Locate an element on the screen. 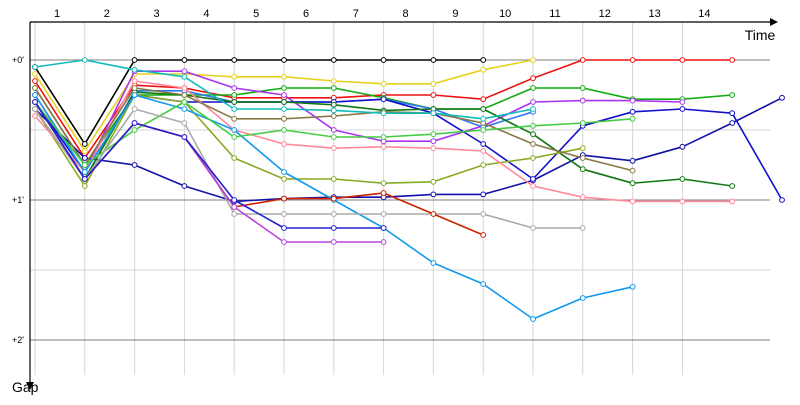 The image size is (800, 405). lap-tick-label-4: 4 is located at coordinates (206, 14).